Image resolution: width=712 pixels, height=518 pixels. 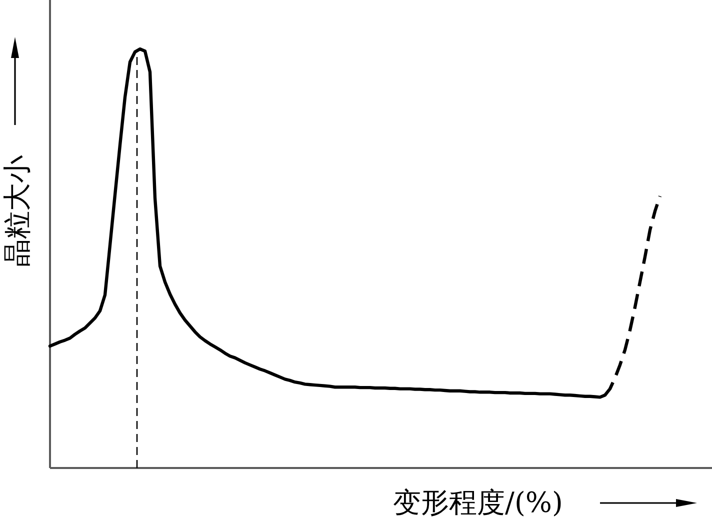 I want to click on xlabel: 变形程度/(%), so click(x=478, y=502).